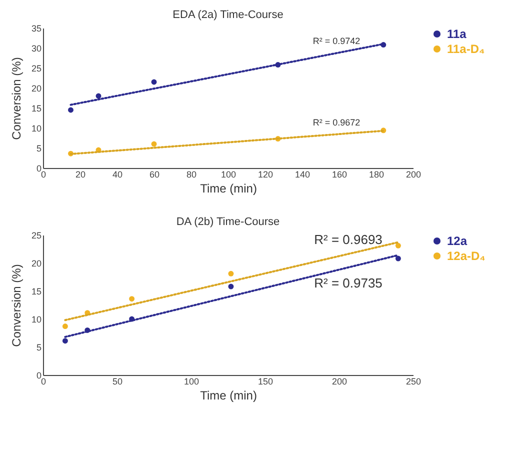 This screenshot has height=453, width=531. What do you see at coordinates (340, 175) in the screenshot?
I see `x-tick-label: 160` at bounding box center [340, 175].